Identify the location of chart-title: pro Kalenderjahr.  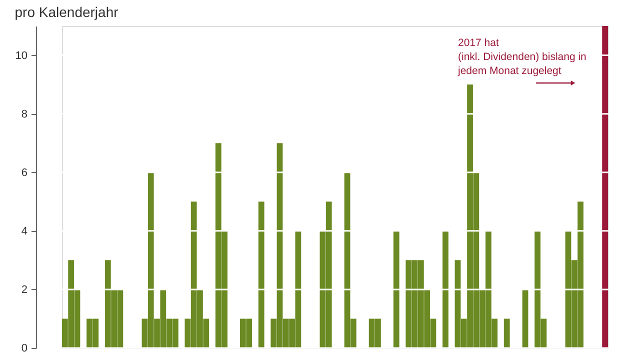
(66, 12).